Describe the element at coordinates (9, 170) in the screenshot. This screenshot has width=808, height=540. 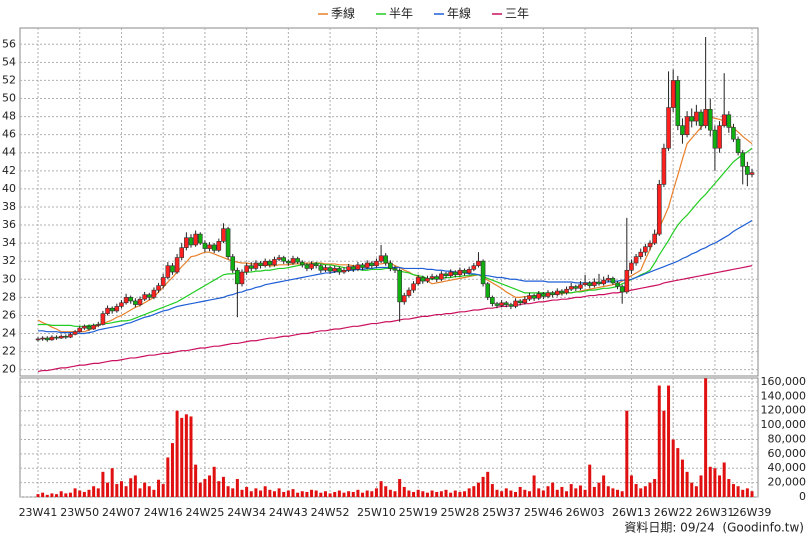
I see `y-tick-label: 42` at that location.